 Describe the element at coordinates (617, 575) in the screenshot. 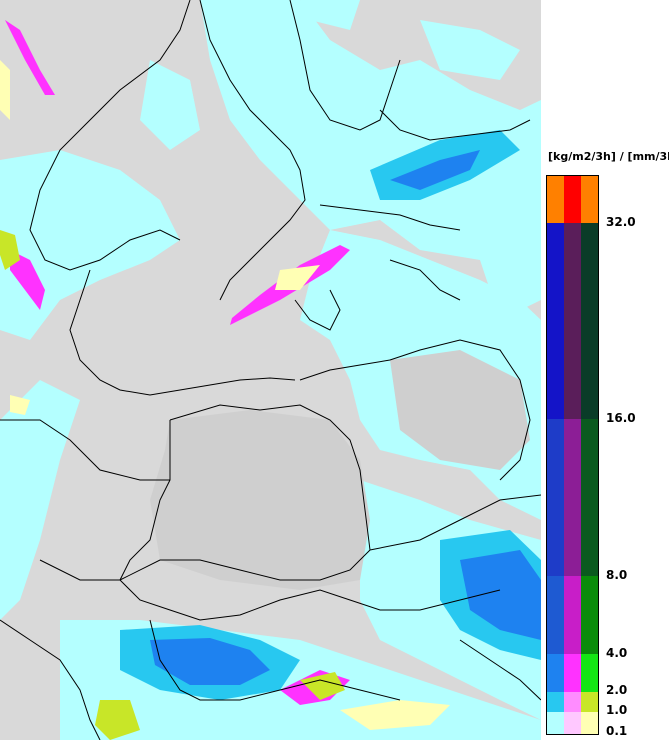

I see `legend-tick-label: 8.0` at that location.